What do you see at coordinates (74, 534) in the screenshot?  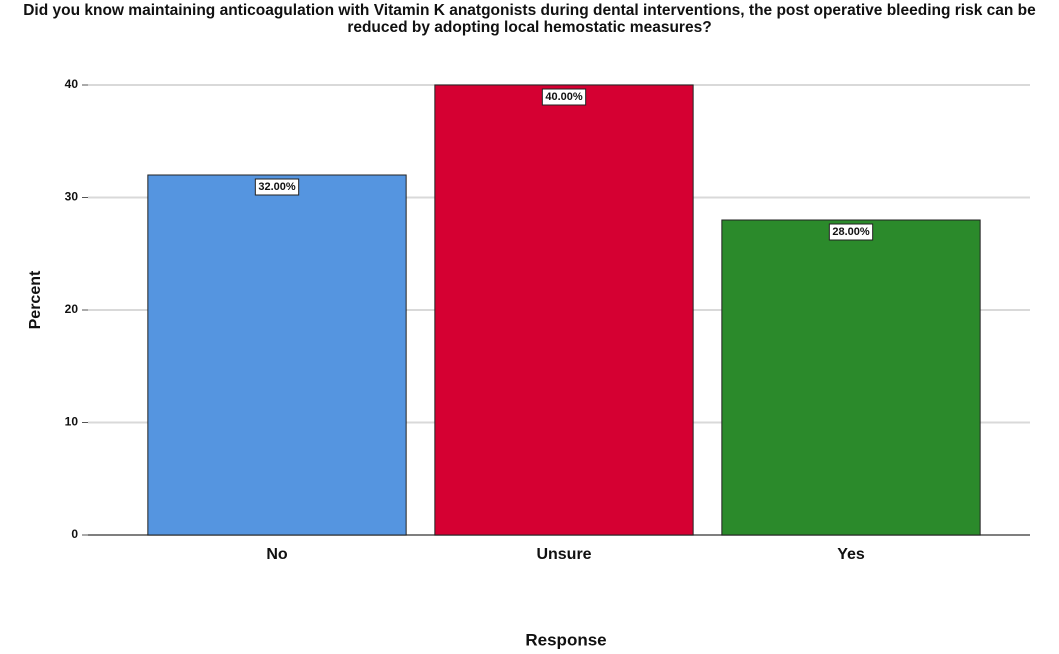 I see `y-tick-label: 0` at bounding box center [74, 534].